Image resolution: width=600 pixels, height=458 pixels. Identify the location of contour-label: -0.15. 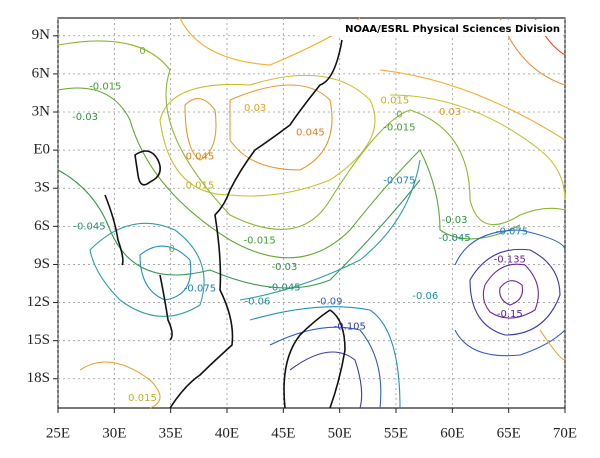
(510, 314).